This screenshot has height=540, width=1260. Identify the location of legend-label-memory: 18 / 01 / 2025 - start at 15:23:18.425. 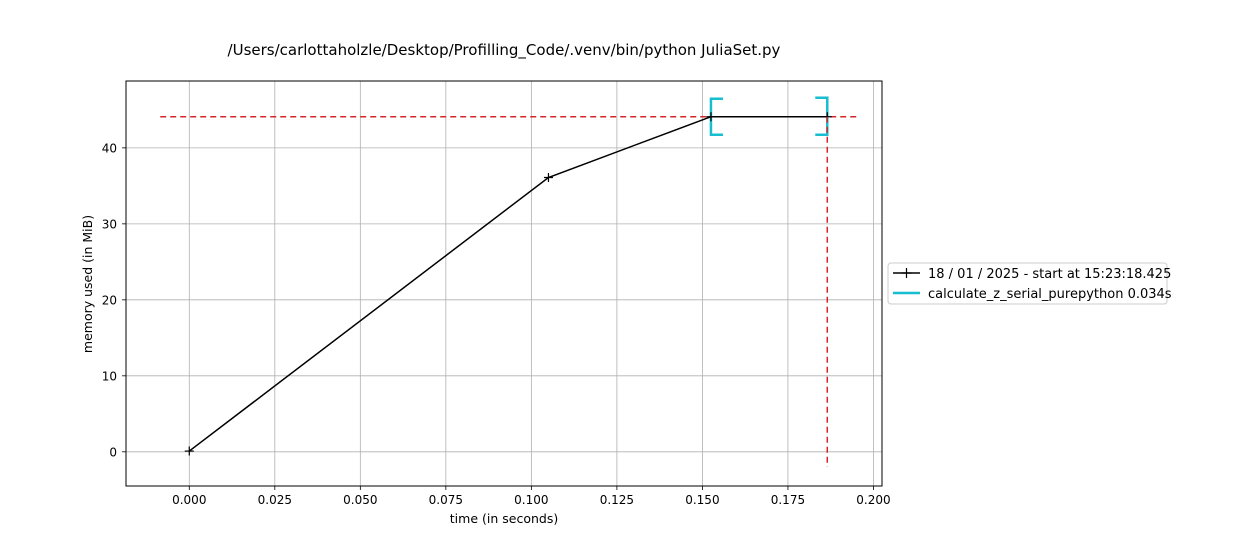
(1049, 274).